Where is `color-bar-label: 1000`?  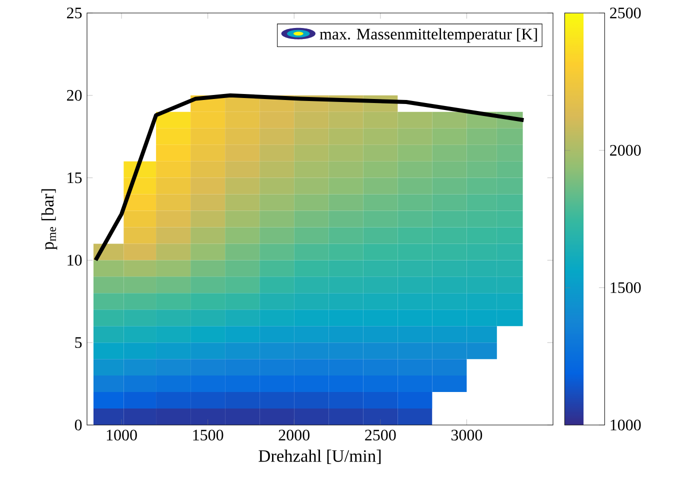
color-bar-label: 1000 is located at coordinates (625, 425).